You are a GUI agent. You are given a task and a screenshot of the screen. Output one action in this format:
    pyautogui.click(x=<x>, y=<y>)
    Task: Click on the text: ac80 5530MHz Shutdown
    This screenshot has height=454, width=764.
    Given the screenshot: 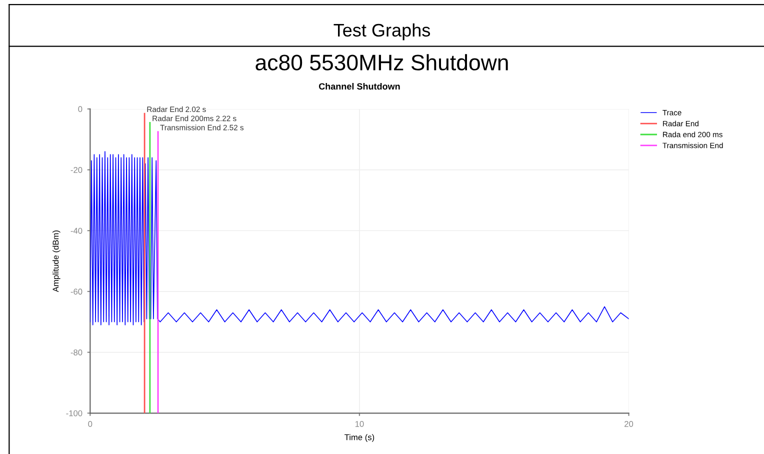 What is the action you would take?
    pyautogui.click(x=382, y=62)
    